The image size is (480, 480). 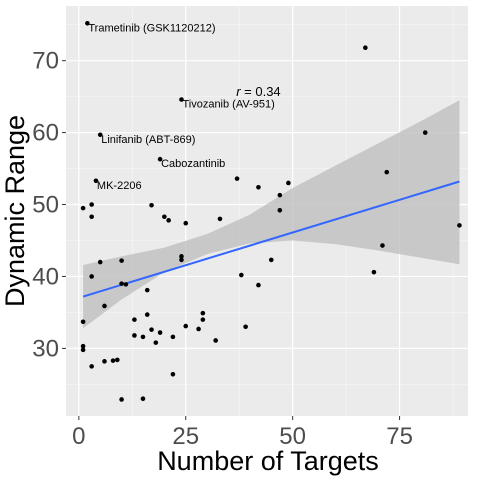 What do you see at coordinates (45, 205) in the screenshot?
I see `y-tick-label: 50` at bounding box center [45, 205].